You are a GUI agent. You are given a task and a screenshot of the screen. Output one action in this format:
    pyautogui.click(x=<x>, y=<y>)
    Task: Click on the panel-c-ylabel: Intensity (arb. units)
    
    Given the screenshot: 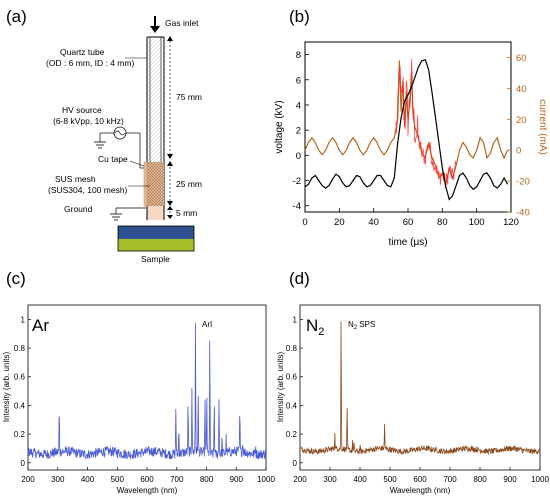 What is the action you would take?
    pyautogui.click(x=6, y=387)
    